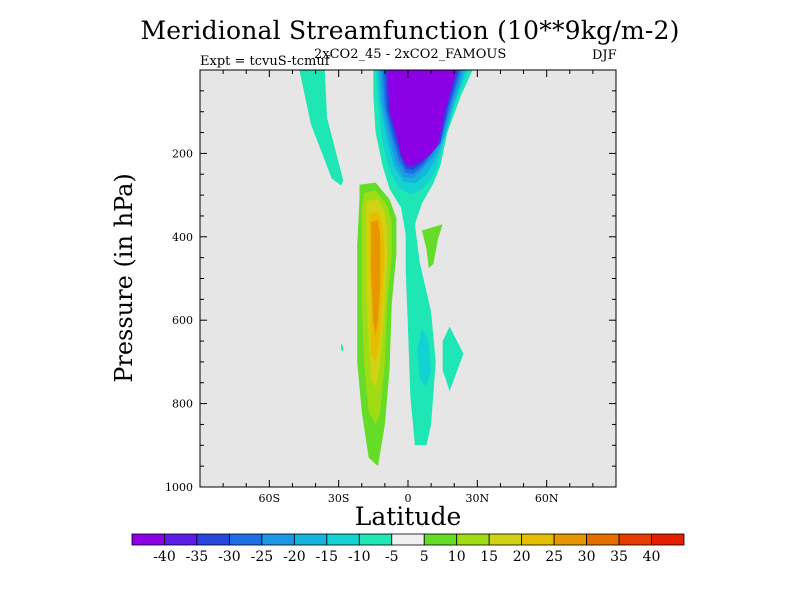 The image size is (800, 600). I want to click on colorbar-label: 35, so click(619, 557).